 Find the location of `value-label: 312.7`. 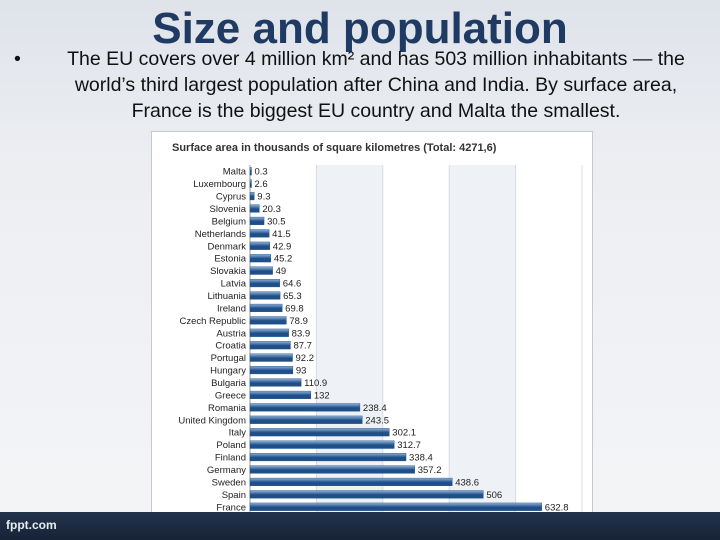

value-label: 312.7 is located at coordinates (409, 445).